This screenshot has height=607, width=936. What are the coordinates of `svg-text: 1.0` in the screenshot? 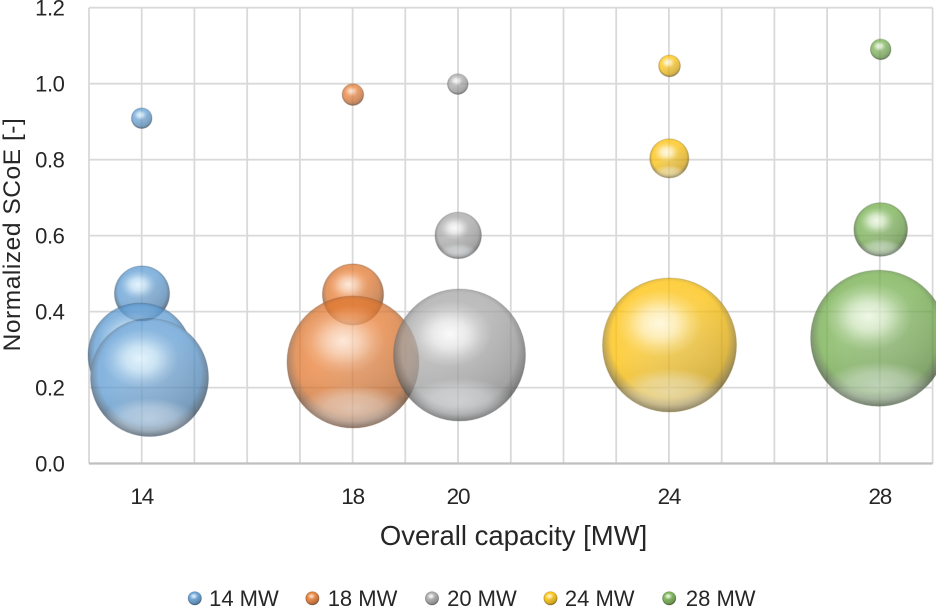 It's located at (50, 84).